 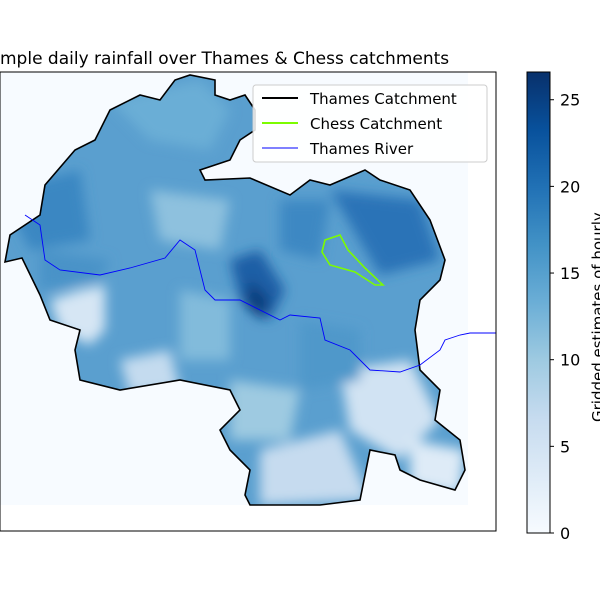 What do you see at coordinates (376, 124) in the screenshot?
I see `legend-label: Chess Catchment` at bounding box center [376, 124].